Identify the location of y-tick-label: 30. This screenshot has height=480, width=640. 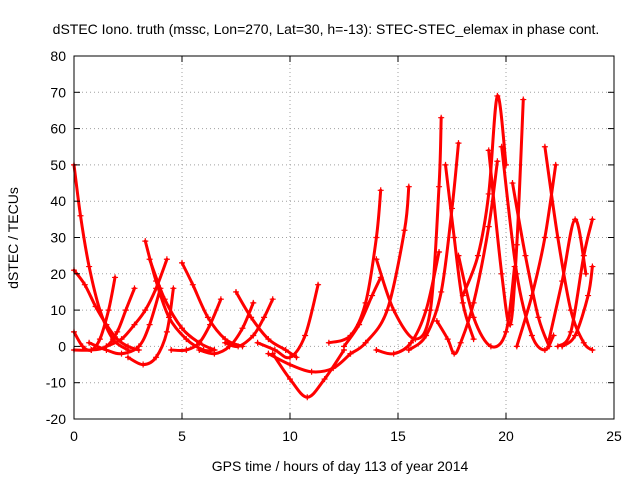
(58, 238).